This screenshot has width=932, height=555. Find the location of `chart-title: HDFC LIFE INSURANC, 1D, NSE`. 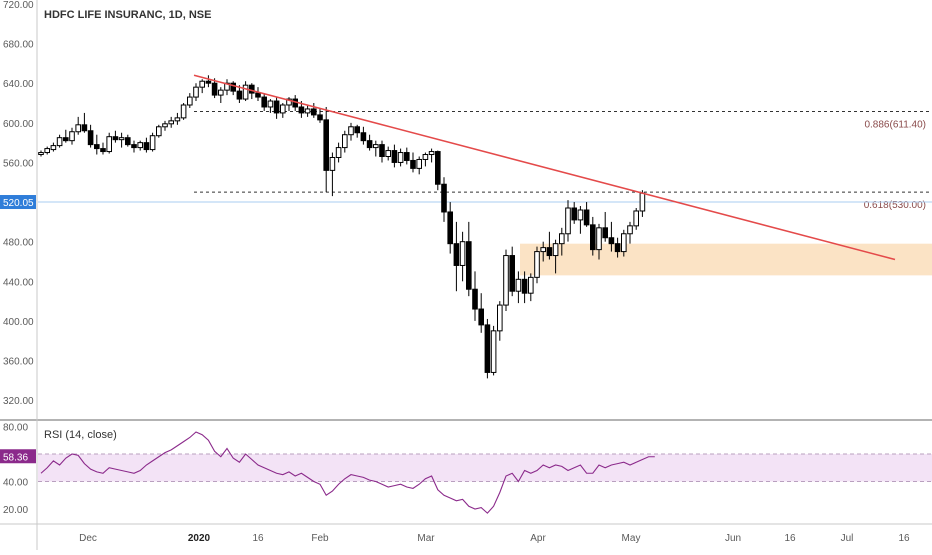

chart-title: HDFC LIFE INSURANC, 1D, NSE is located at coordinates (127, 15).